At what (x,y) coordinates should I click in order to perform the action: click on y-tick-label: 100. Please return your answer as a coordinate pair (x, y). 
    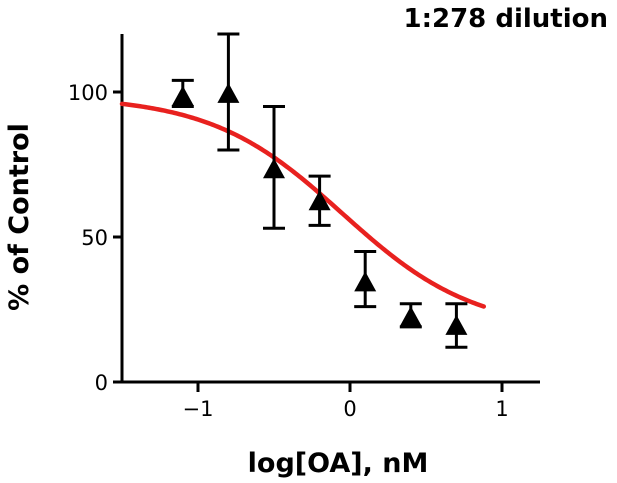
    Looking at the image, I should click on (88, 93).